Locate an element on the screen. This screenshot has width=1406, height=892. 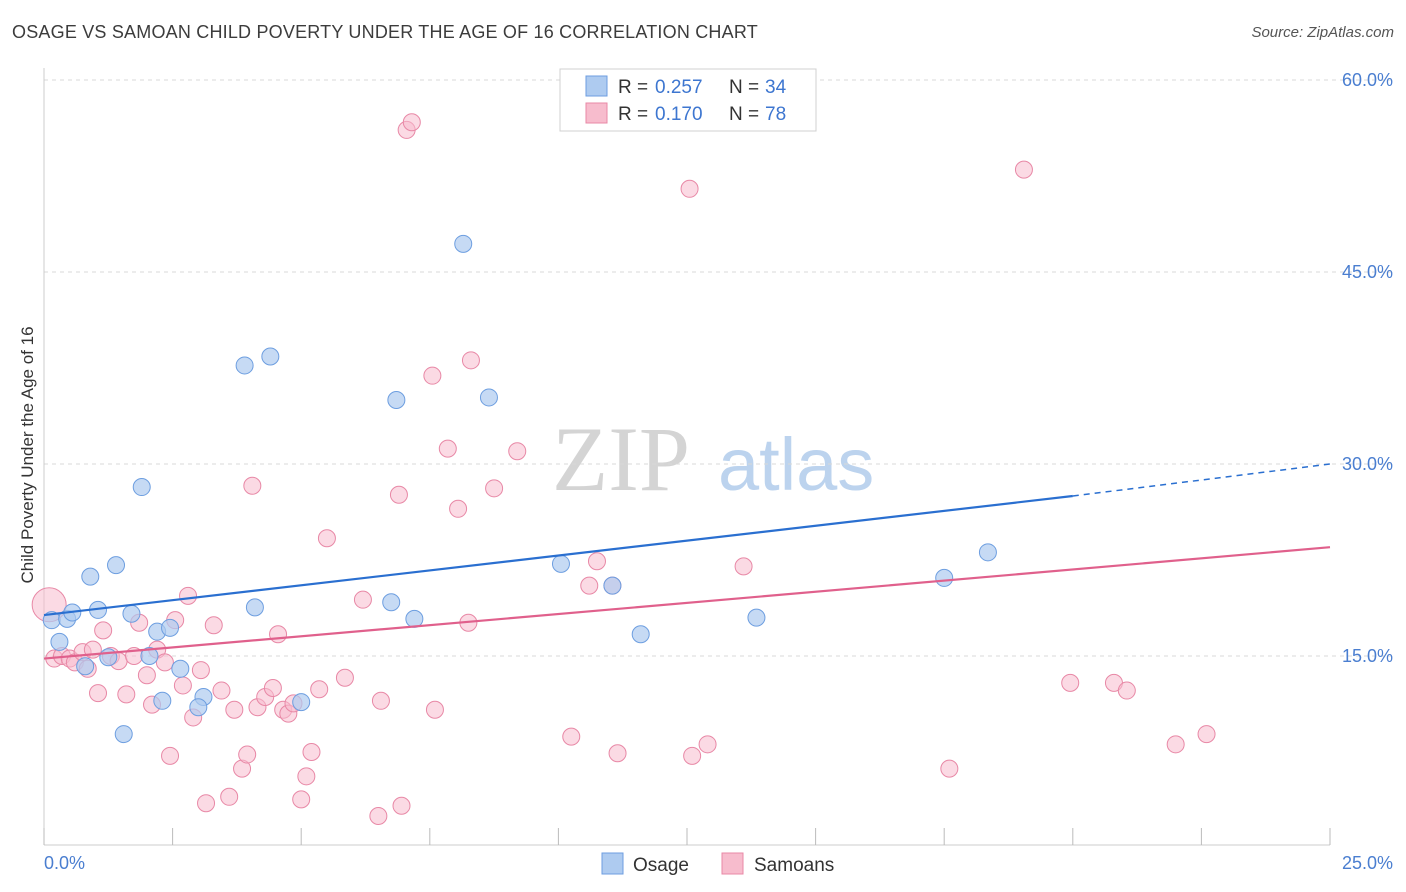
y-tick-label: 60.0% is located at coordinates (1367, 80).